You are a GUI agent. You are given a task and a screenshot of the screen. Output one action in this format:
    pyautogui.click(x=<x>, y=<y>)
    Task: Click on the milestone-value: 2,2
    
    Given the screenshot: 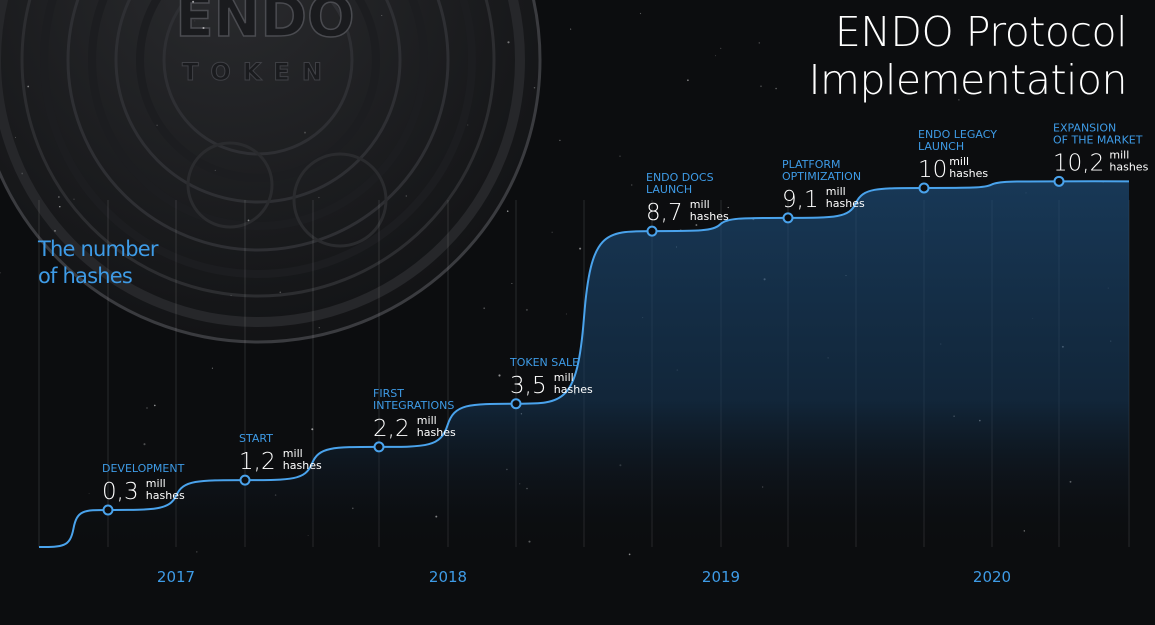 What is the action you would take?
    pyautogui.click(x=391, y=429)
    